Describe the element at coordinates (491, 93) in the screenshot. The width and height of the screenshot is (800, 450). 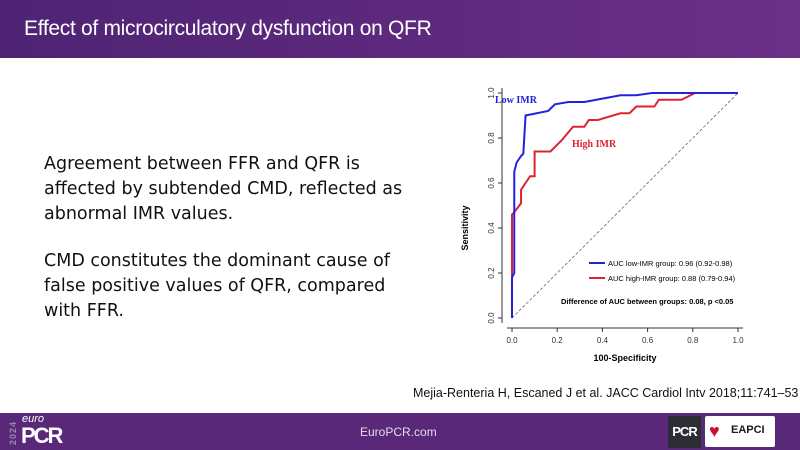
I see `y-tick-label: 1.0` at that location.